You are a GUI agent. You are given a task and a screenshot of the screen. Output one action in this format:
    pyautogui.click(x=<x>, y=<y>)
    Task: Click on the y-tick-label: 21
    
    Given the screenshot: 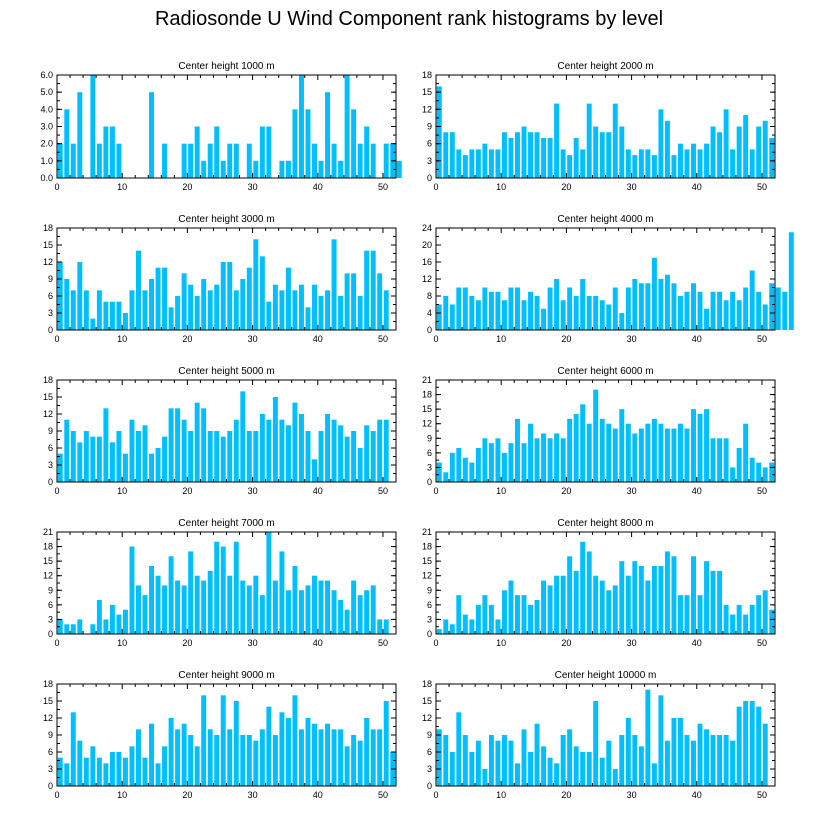 What is the action you would take?
    pyautogui.click(x=427, y=532)
    